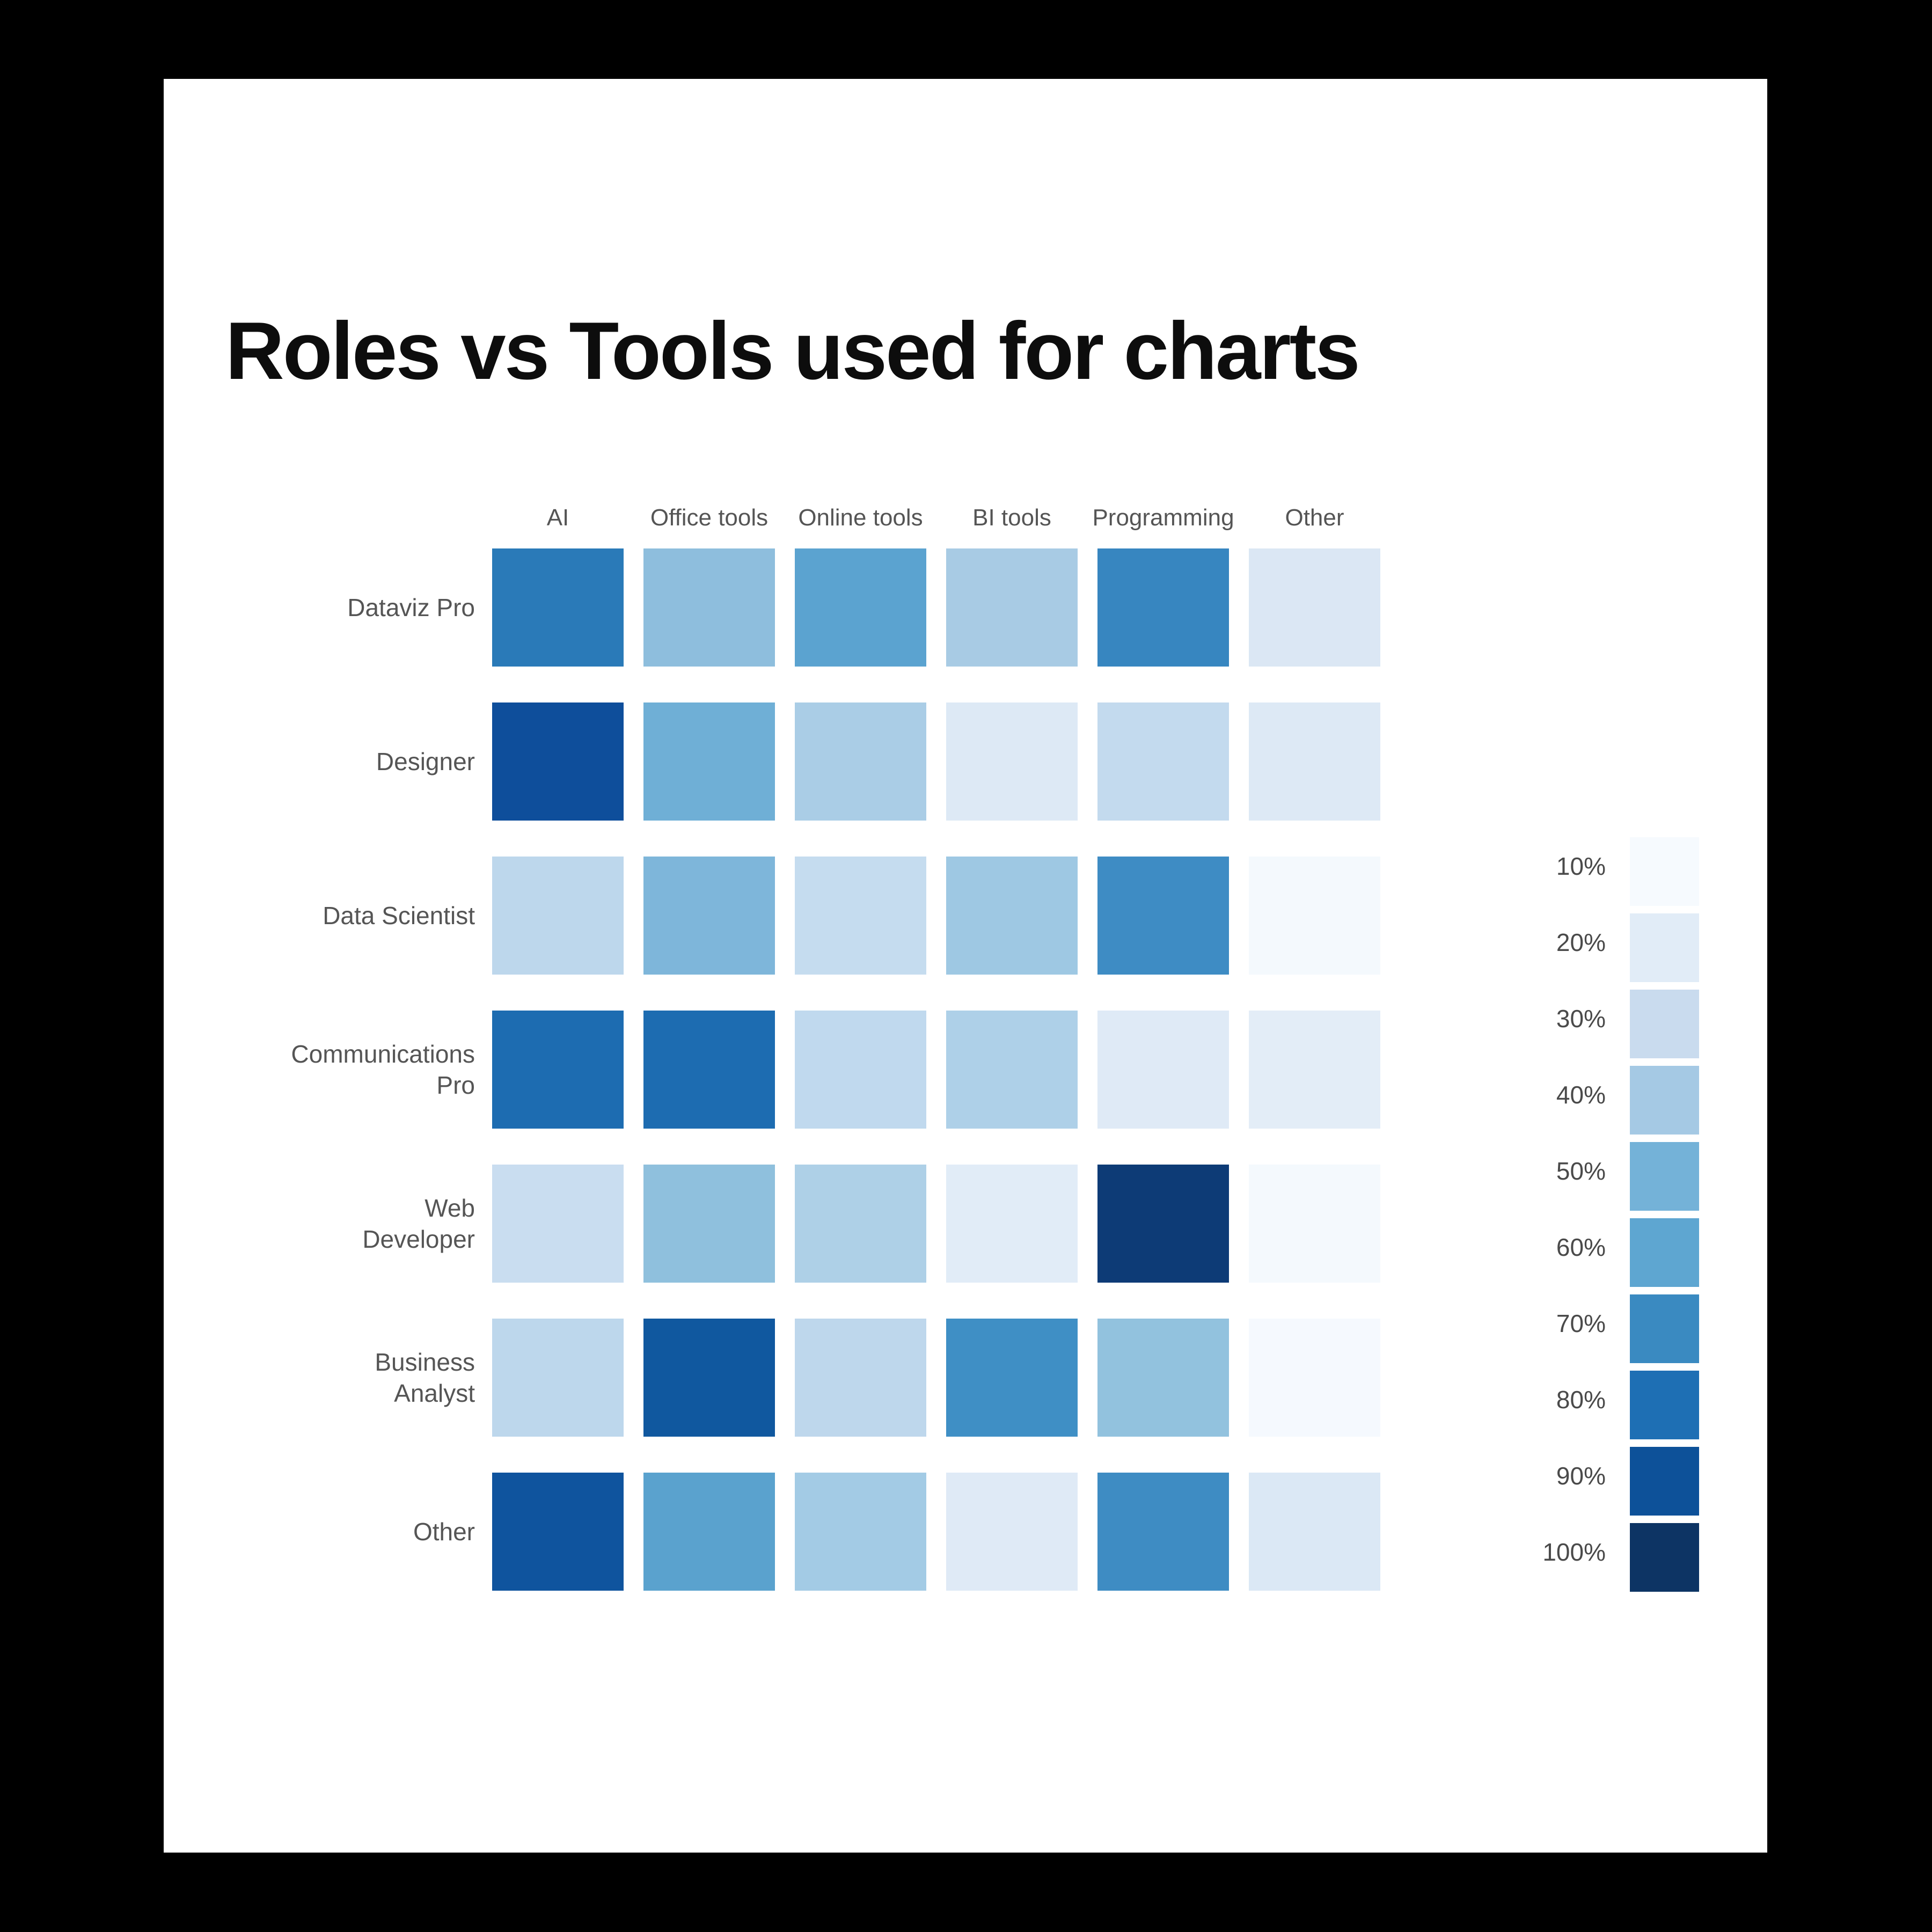  What do you see at coordinates (1574, 1552) in the screenshot?
I see `legend-label-100%: 100%` at bounding box center [1574, 1552].